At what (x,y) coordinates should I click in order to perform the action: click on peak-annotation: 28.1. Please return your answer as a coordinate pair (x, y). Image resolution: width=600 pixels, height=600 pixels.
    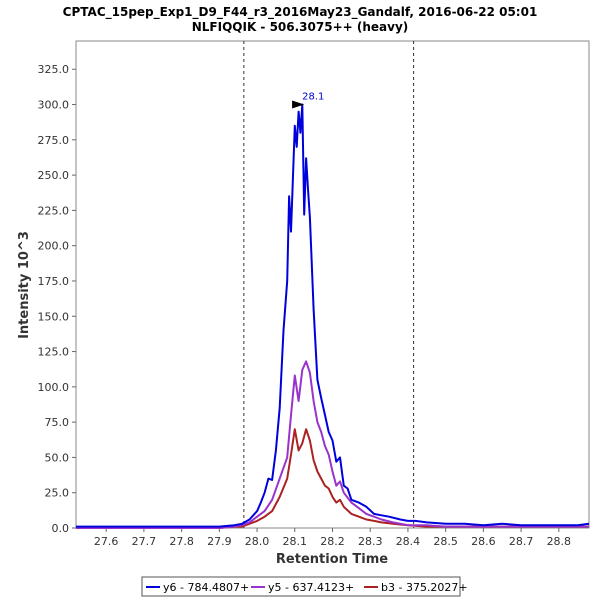
    Looking at the image, I should click on (308, 100).